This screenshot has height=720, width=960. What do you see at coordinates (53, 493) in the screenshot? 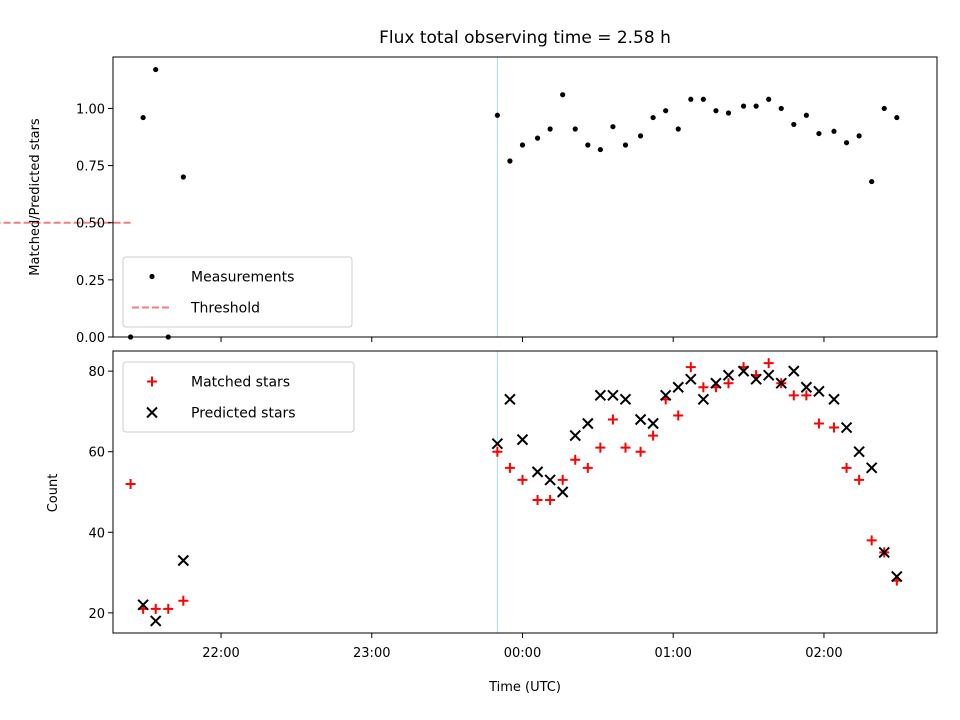
I see `bottom-y-axis-label: Count` at bounding box center [53, 493].